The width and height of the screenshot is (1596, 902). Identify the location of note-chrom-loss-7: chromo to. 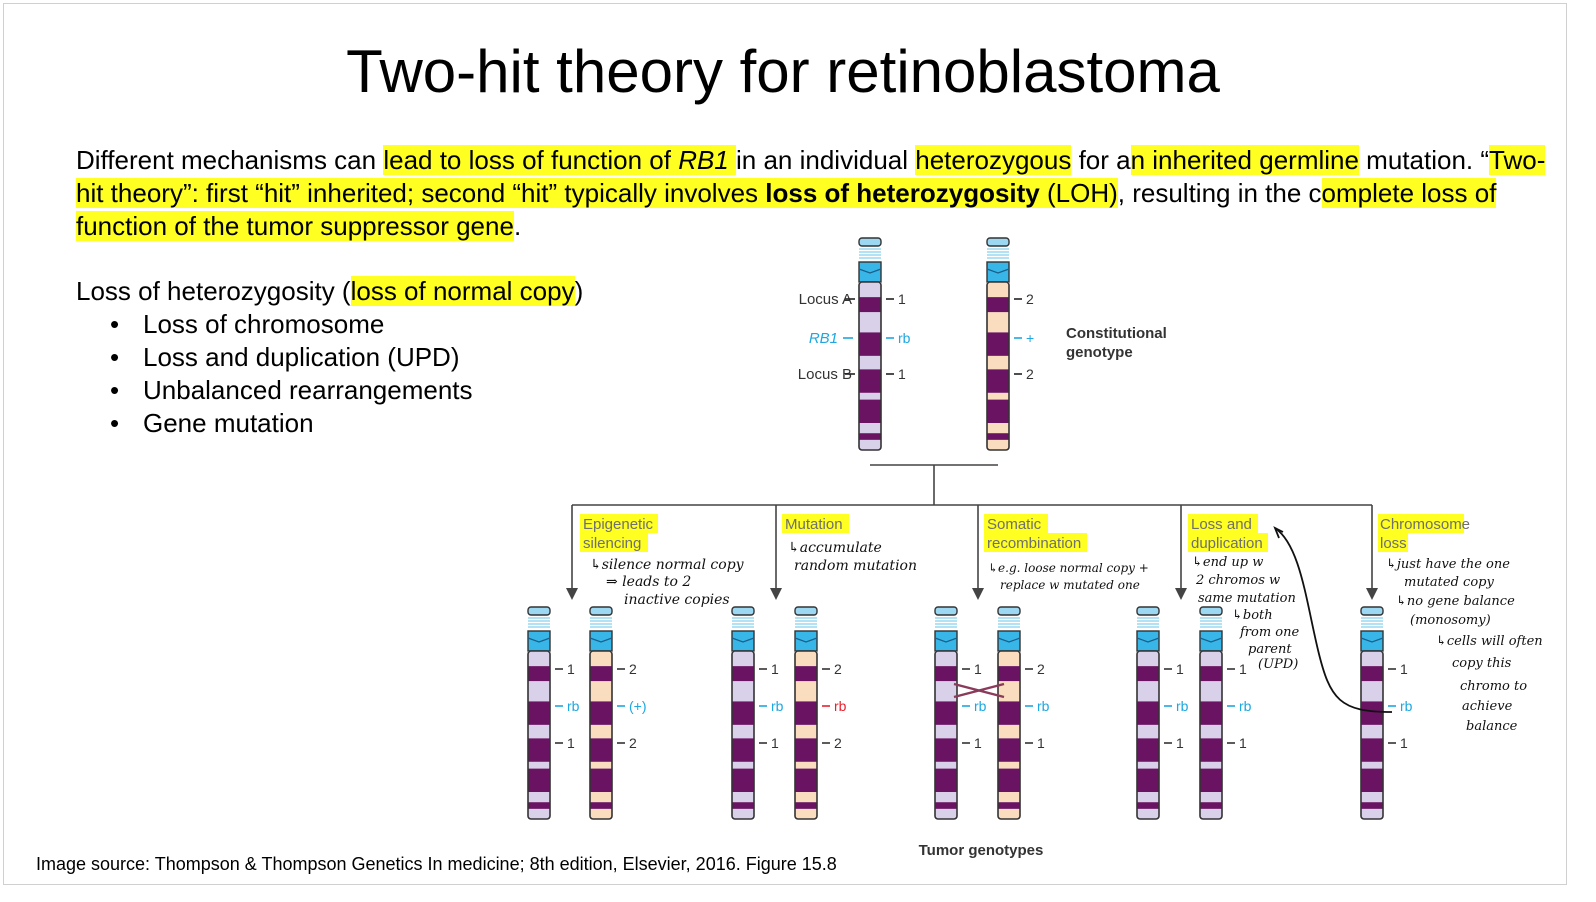
(1493, 686).